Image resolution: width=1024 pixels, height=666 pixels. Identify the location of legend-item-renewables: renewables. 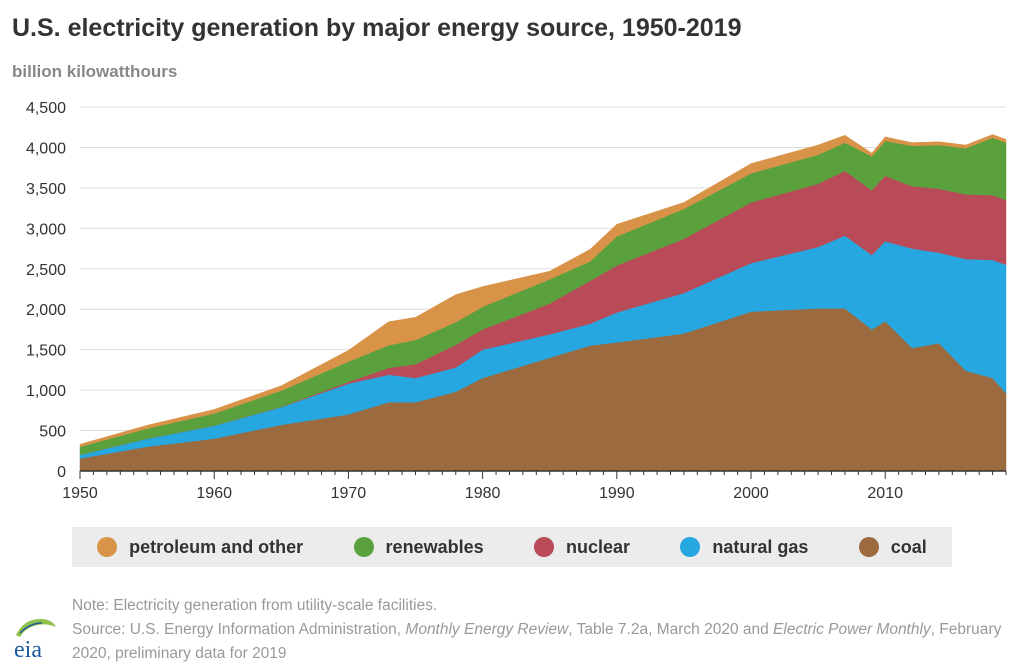
(418, 547).